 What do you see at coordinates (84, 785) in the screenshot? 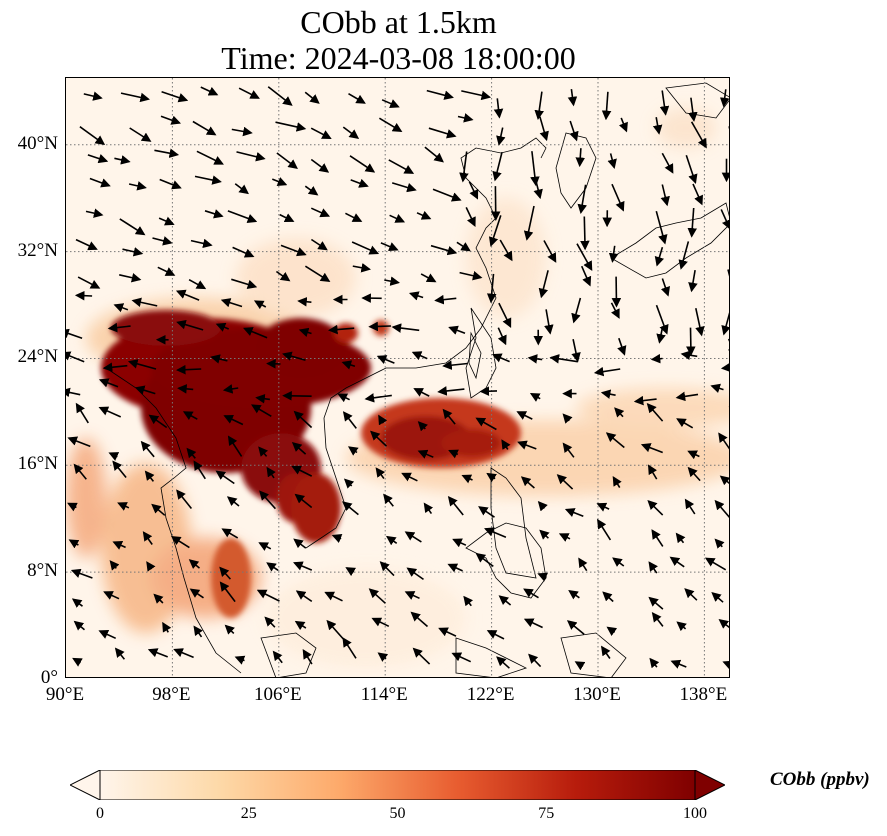
I see `colorbar-extend-min` at bounding box center [84, 785].